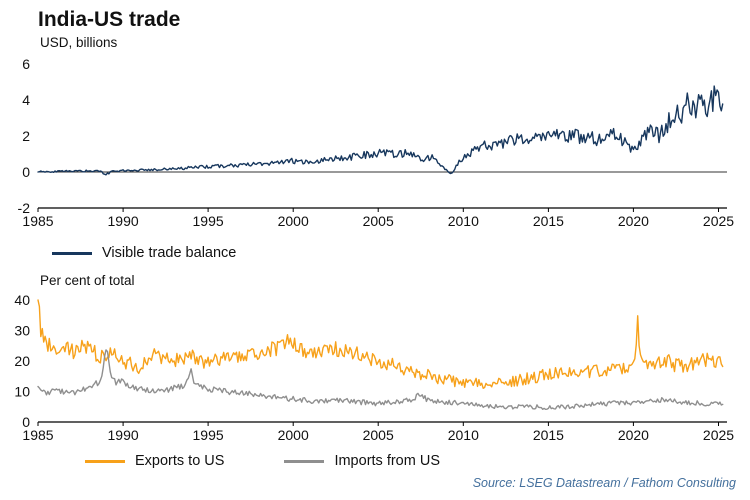  What do you see at coordinates (22, 361) in the screenshot?
I see `y-tick-label: 20` at bounding box center [22, 361].